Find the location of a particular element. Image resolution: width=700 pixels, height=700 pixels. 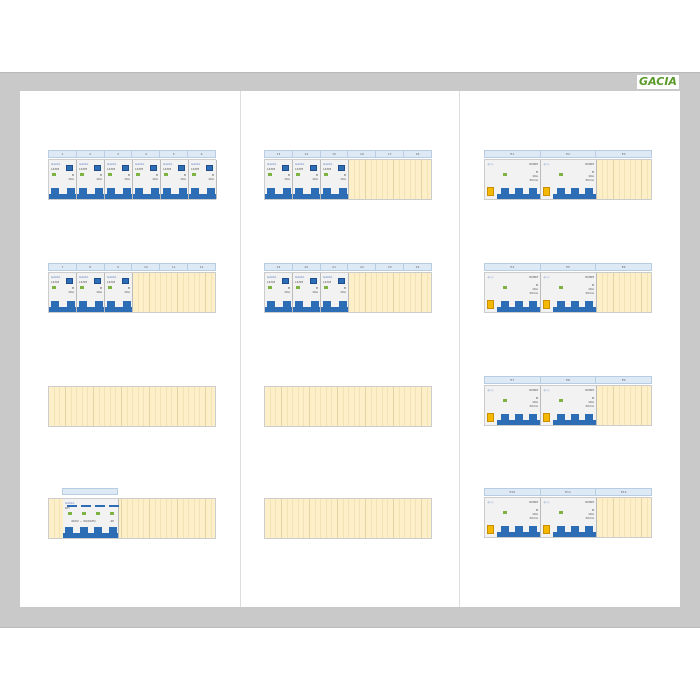

circuit-number: 10 is located at coordinates (146, 267).